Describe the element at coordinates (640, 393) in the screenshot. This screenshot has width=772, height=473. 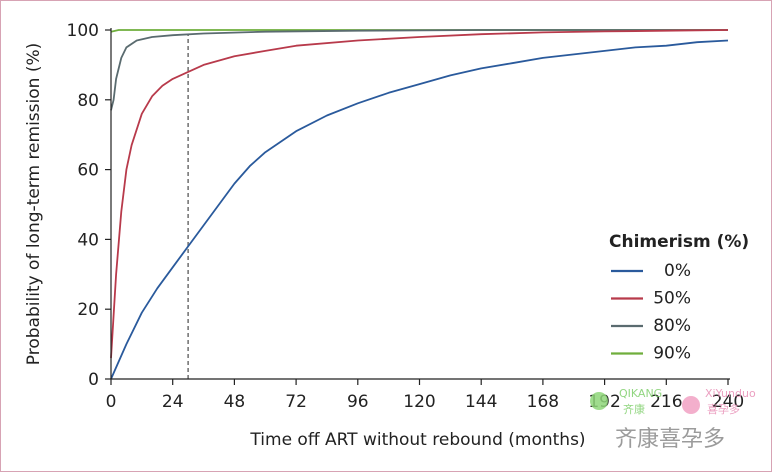
I see `watermark-brand-latin: QIKANG` at that location.